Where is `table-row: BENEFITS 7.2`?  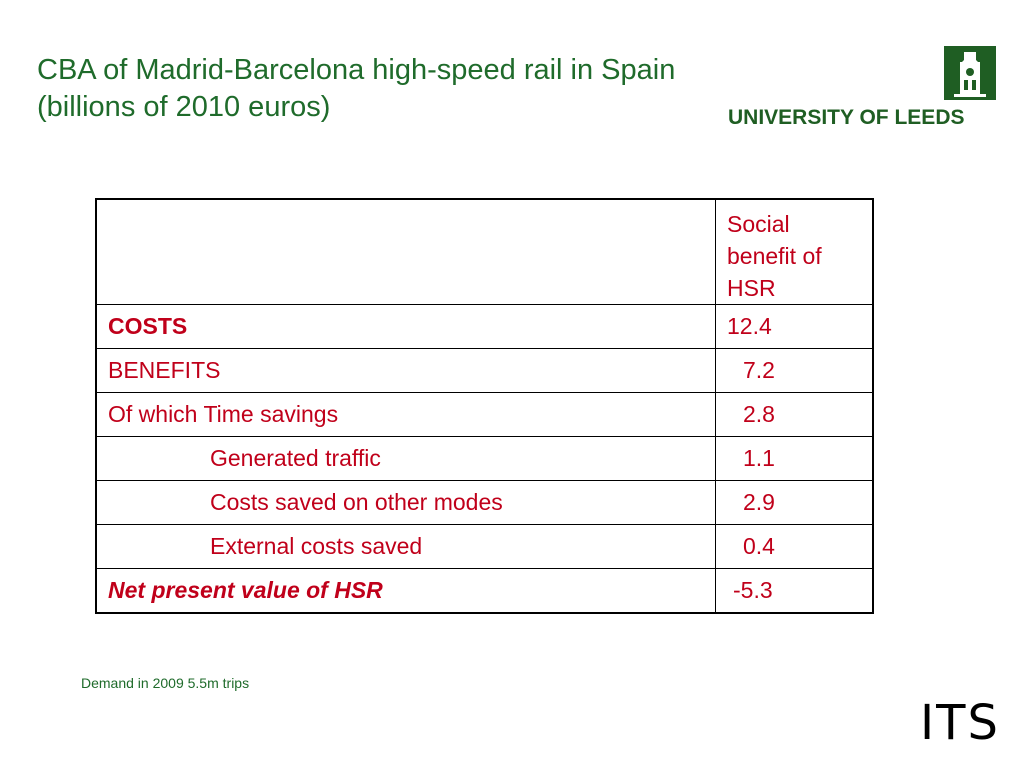 table-row: BENEFITS 7.2 is located at coordinates (484, 370).